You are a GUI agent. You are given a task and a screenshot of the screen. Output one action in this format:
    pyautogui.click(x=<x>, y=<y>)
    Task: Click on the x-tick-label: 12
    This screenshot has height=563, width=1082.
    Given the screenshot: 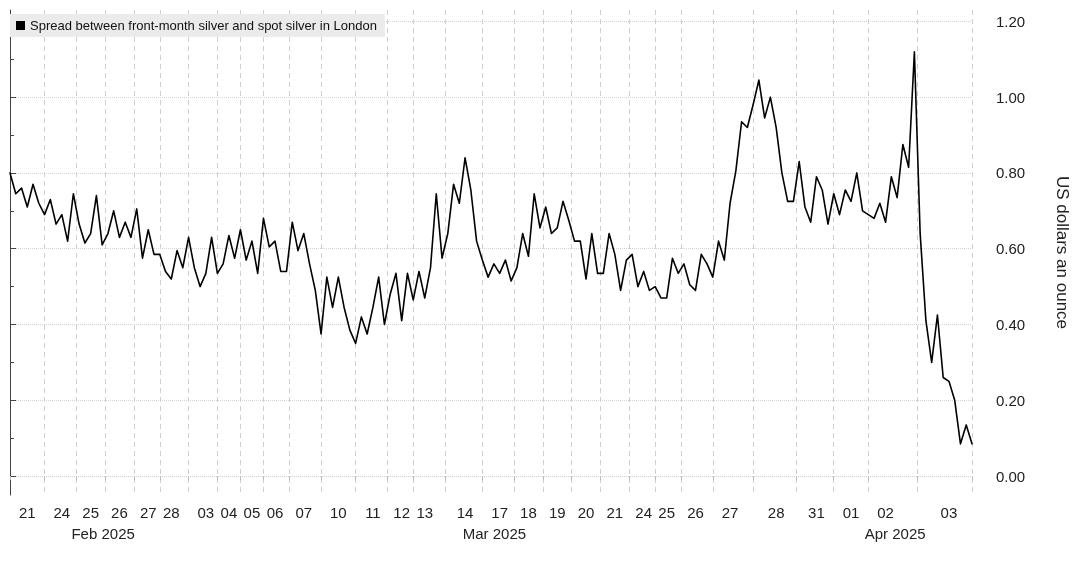 What is the action you would take?
    pyautogui.click(x=402, y=512)
    